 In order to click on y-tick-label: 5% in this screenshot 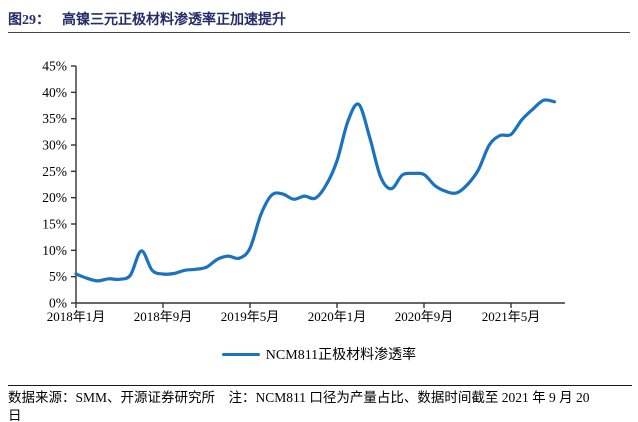, I will do `click(58, 276)`.